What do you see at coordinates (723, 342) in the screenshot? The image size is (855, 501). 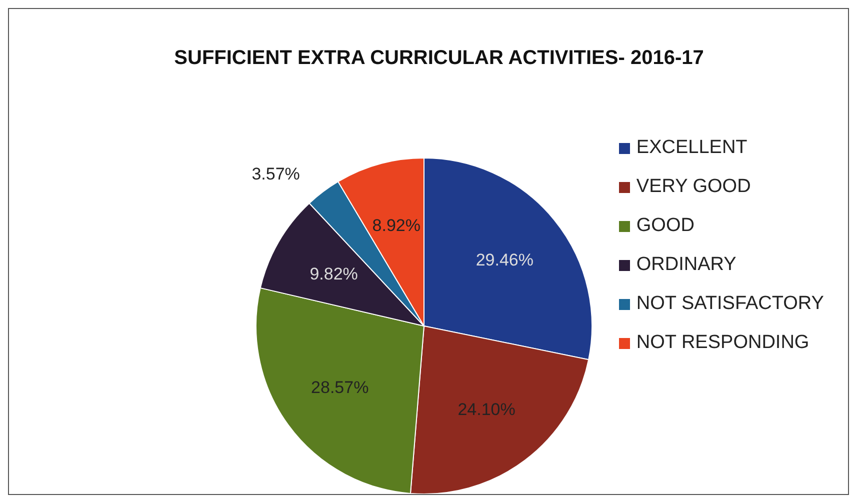 I see `legend-label: NOT RESPONDING` at bounding box center [723, 342].